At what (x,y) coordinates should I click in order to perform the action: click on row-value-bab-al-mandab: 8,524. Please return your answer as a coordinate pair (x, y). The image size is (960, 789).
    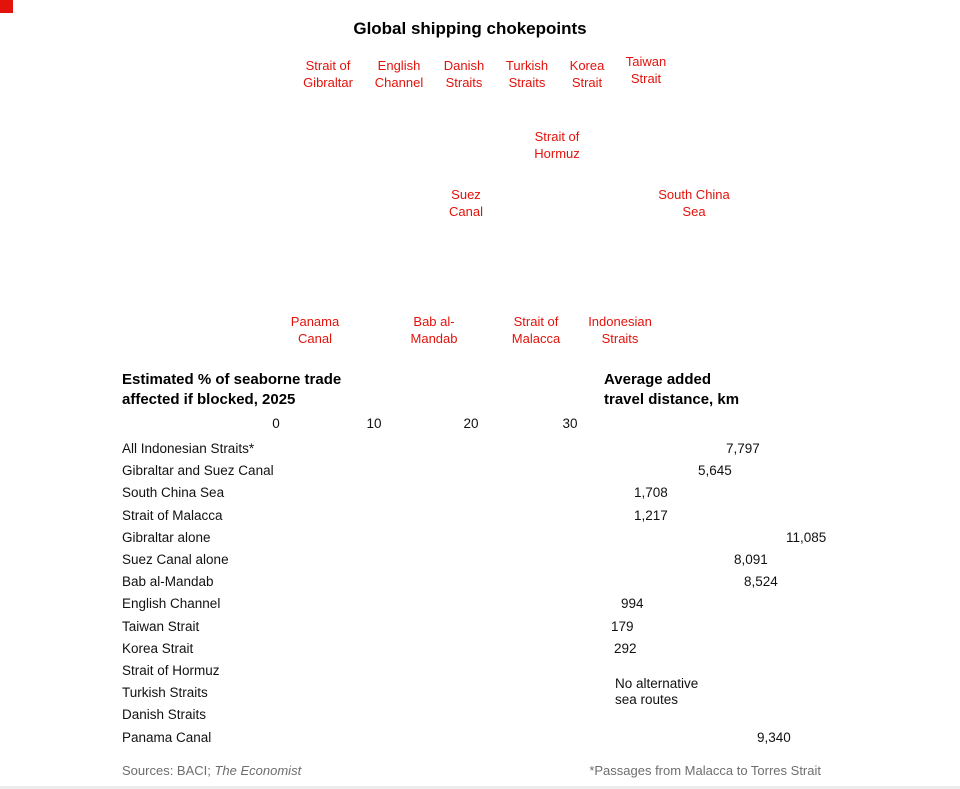
    Looking at the image, I should click on (761, 581).